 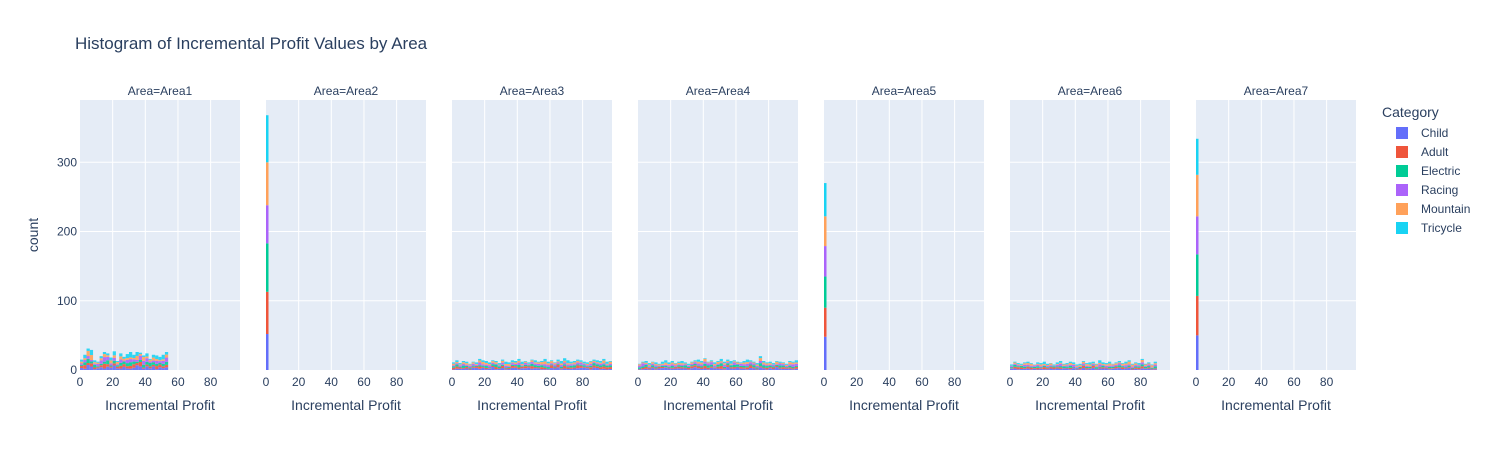 What do you see at coordinates (1410, 112) in the screenshot?
I see `legend-title: Category` at bounding box center [1410, 112].